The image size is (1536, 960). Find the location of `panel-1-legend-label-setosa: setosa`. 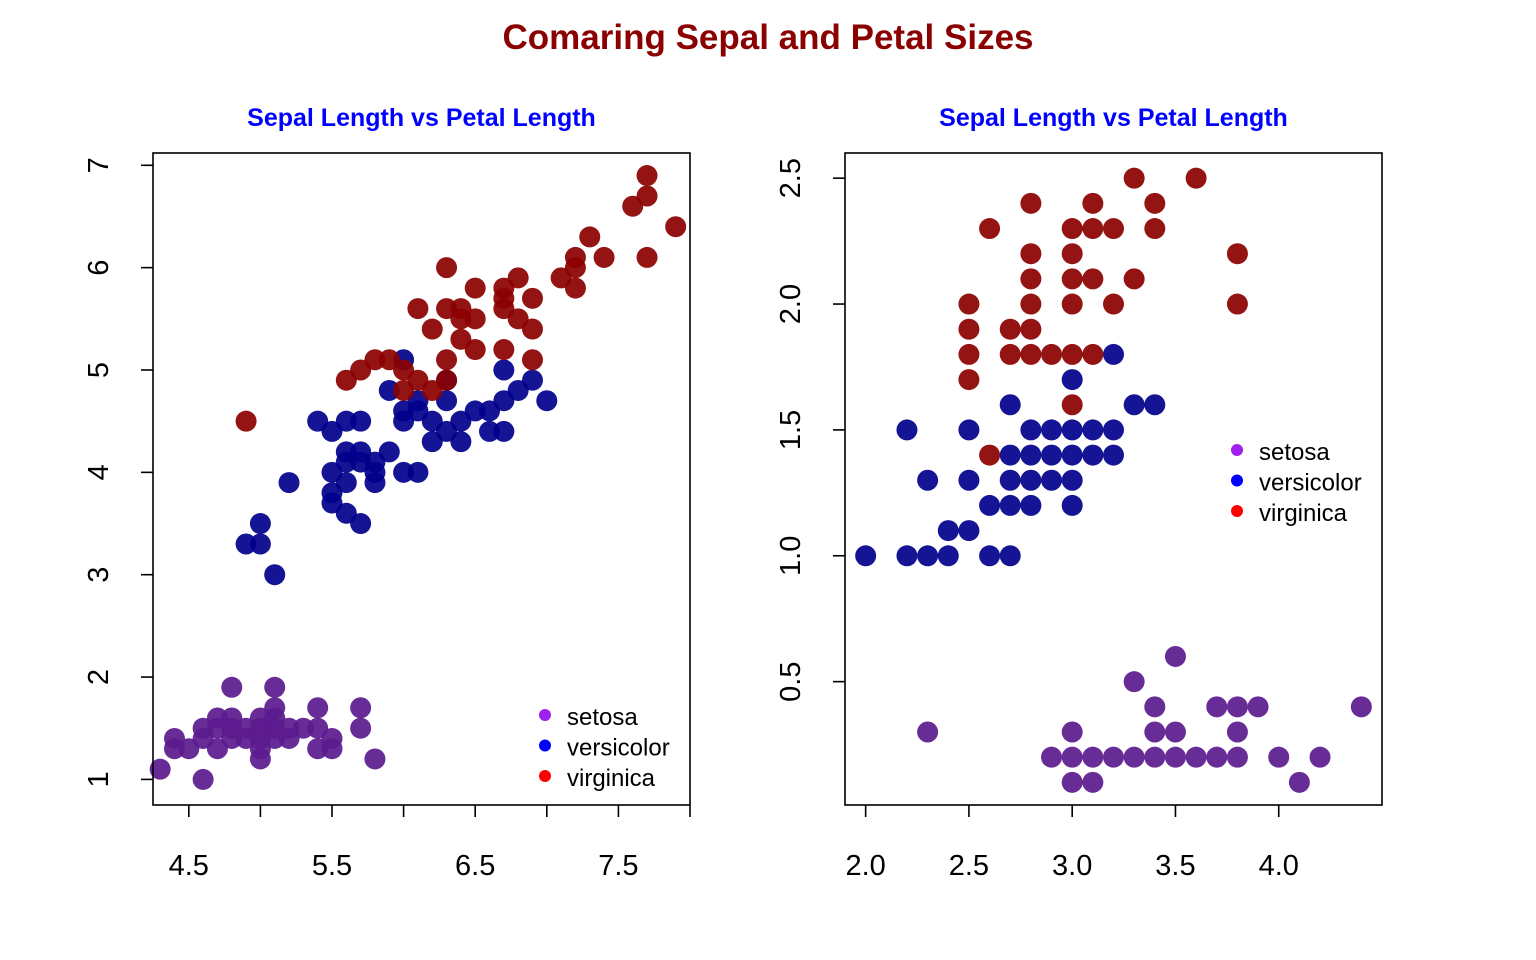

panel-1-legend-label-setosa: setosa is located at coordinates (602, 717).